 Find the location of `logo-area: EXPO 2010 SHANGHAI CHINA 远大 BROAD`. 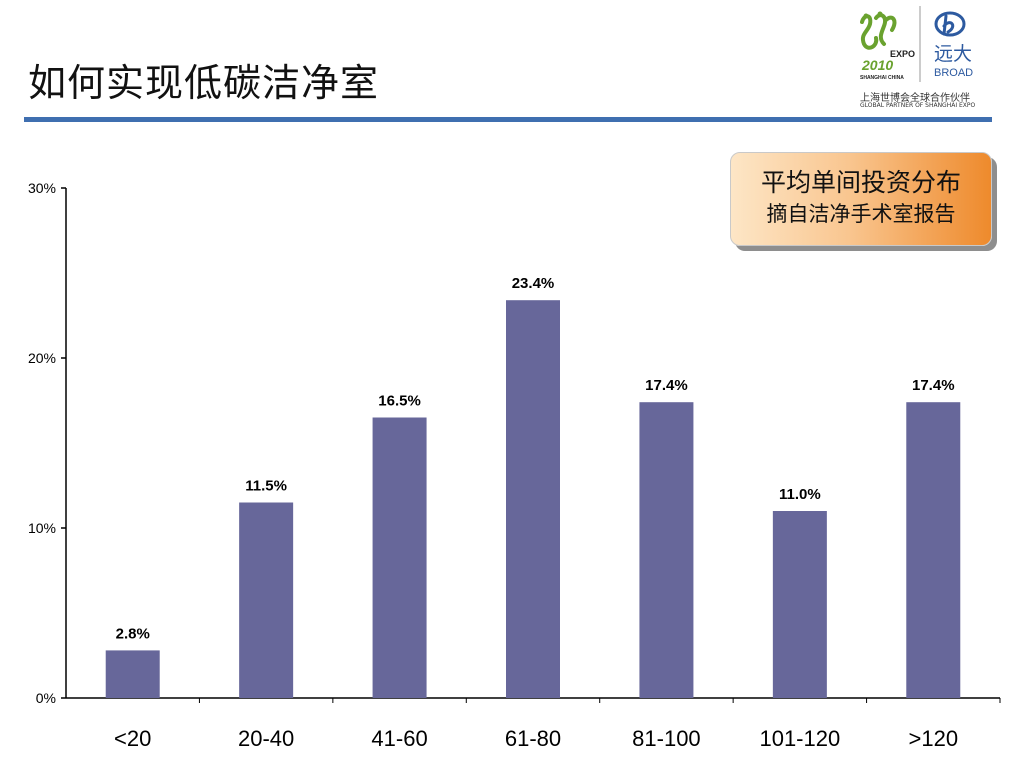

logo-area: EXPO 2010 SHANGHAI CHINA 远大 BROAD is located at coordinates (920, 59).